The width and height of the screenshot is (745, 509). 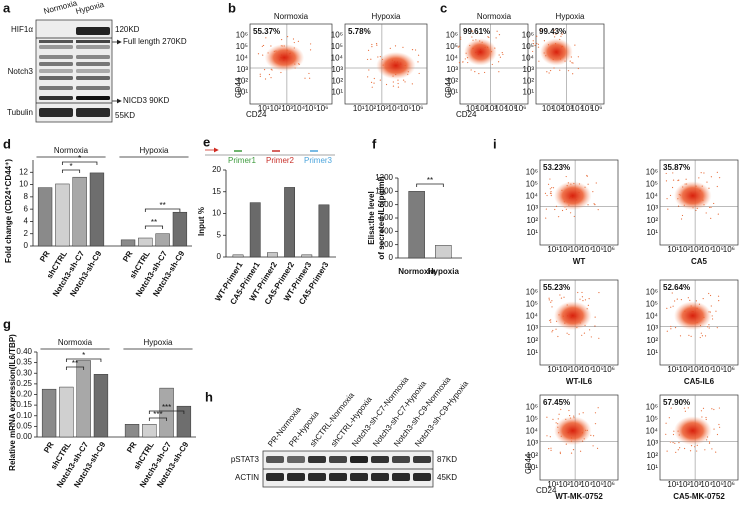 What do you see at coordinates (528, 463) in the screenshot?
I see `axis-label: CD44` at bounding box center [528, 463].